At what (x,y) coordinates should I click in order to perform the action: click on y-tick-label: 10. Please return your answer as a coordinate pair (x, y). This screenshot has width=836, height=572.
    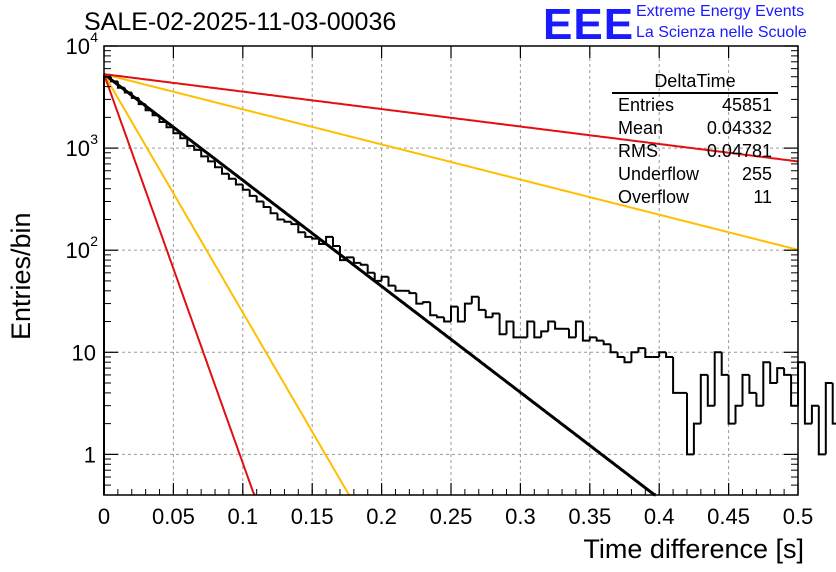
    Looking at the image, I should click on (84, 352).